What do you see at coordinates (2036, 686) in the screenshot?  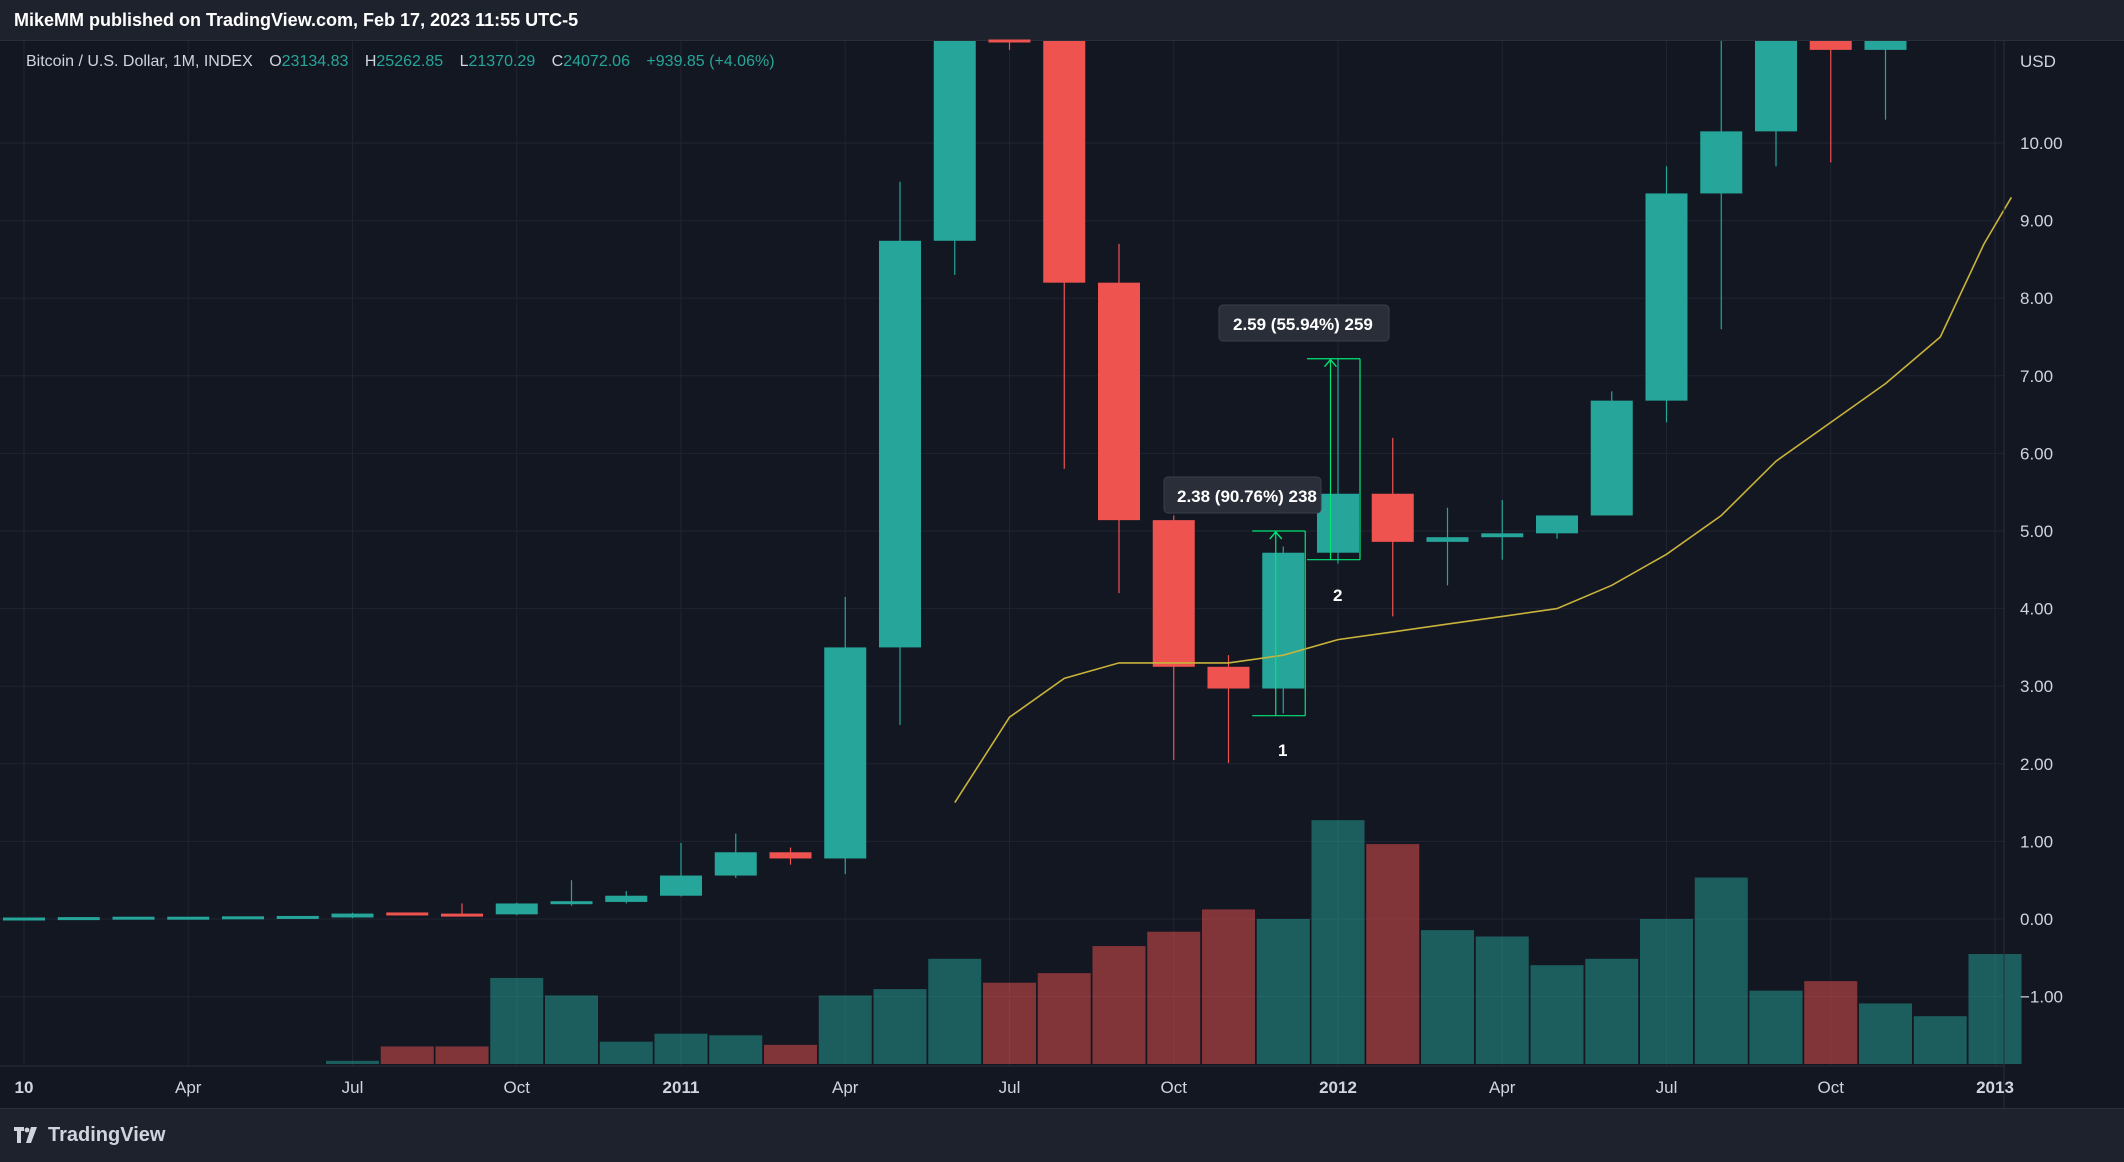 I see `price-tick-label: 3.00` at bounding box center [2036, 686].